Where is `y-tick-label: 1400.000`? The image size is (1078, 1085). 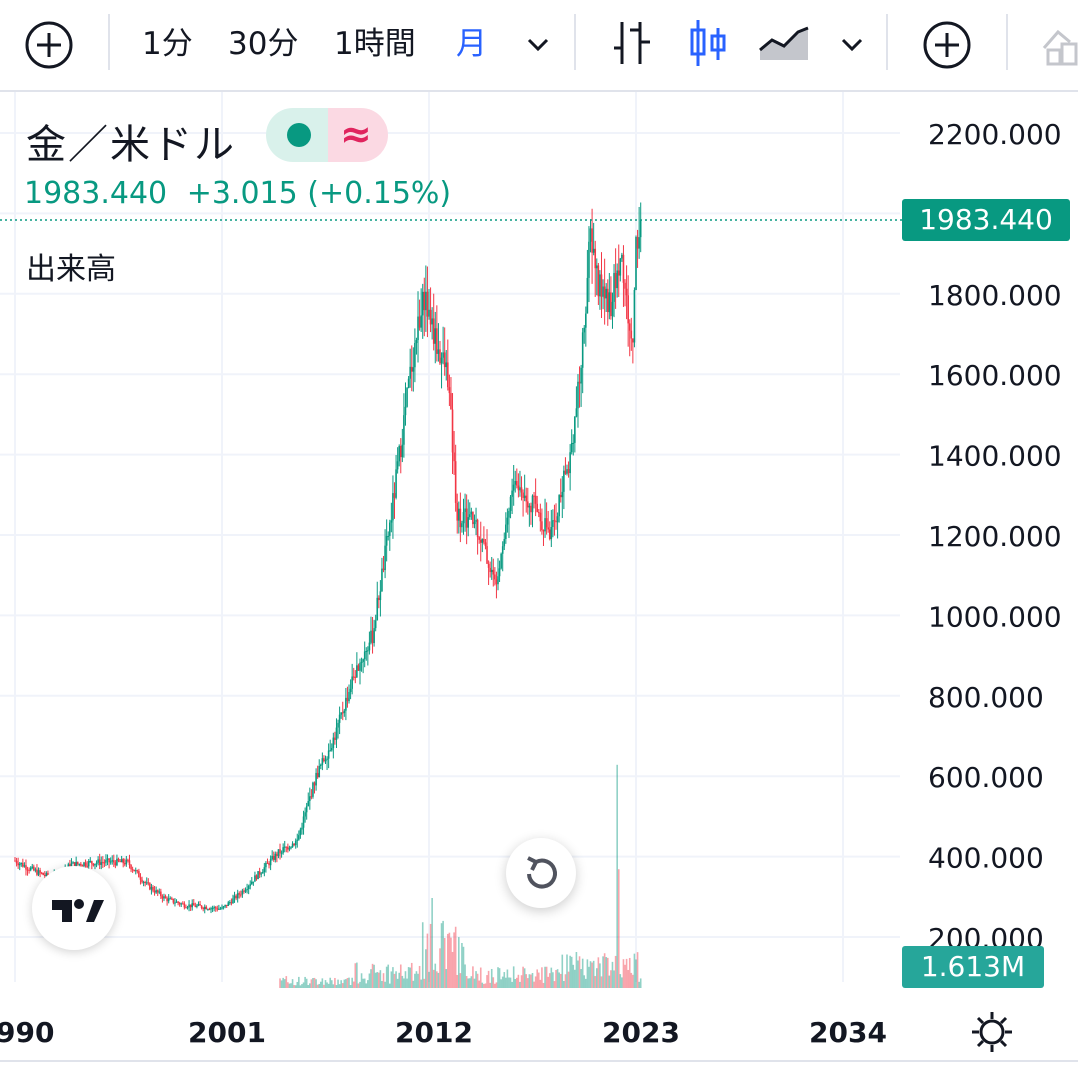
y-tick-label: 1400.000 is located at coordinates (995, 456).